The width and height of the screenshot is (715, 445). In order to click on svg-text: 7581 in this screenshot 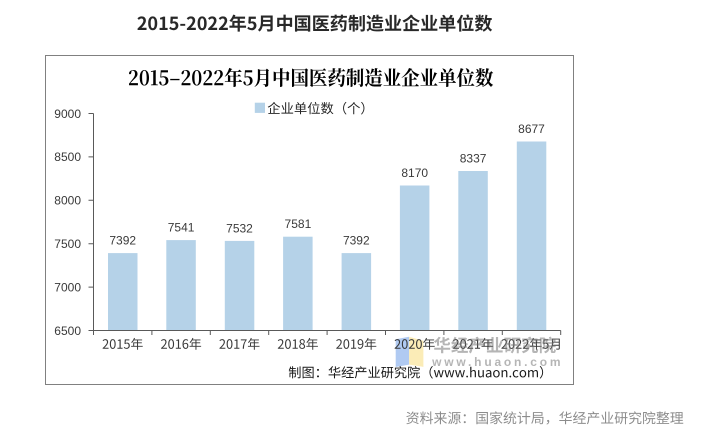, I will do `click(298, 224)`.